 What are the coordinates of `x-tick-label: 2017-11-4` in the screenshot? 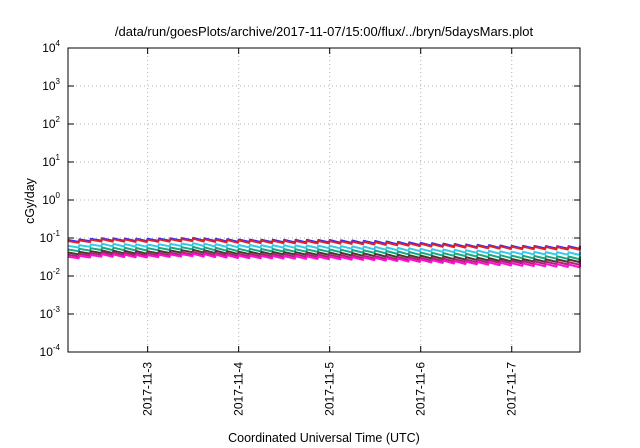 It's located at (239, 389).